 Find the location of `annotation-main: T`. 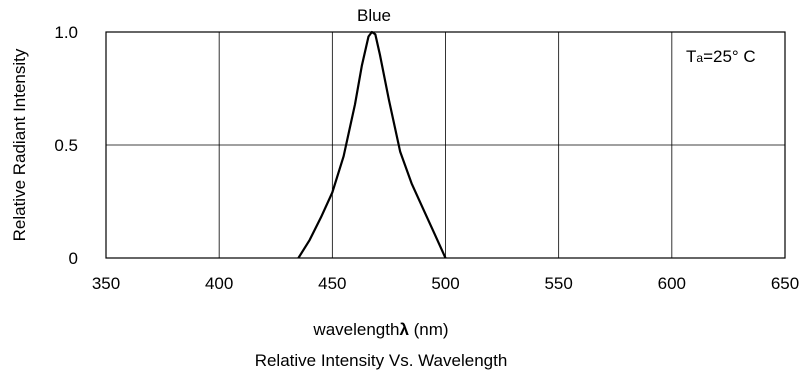

annotation-main: T is located at coordinates (691, 56).